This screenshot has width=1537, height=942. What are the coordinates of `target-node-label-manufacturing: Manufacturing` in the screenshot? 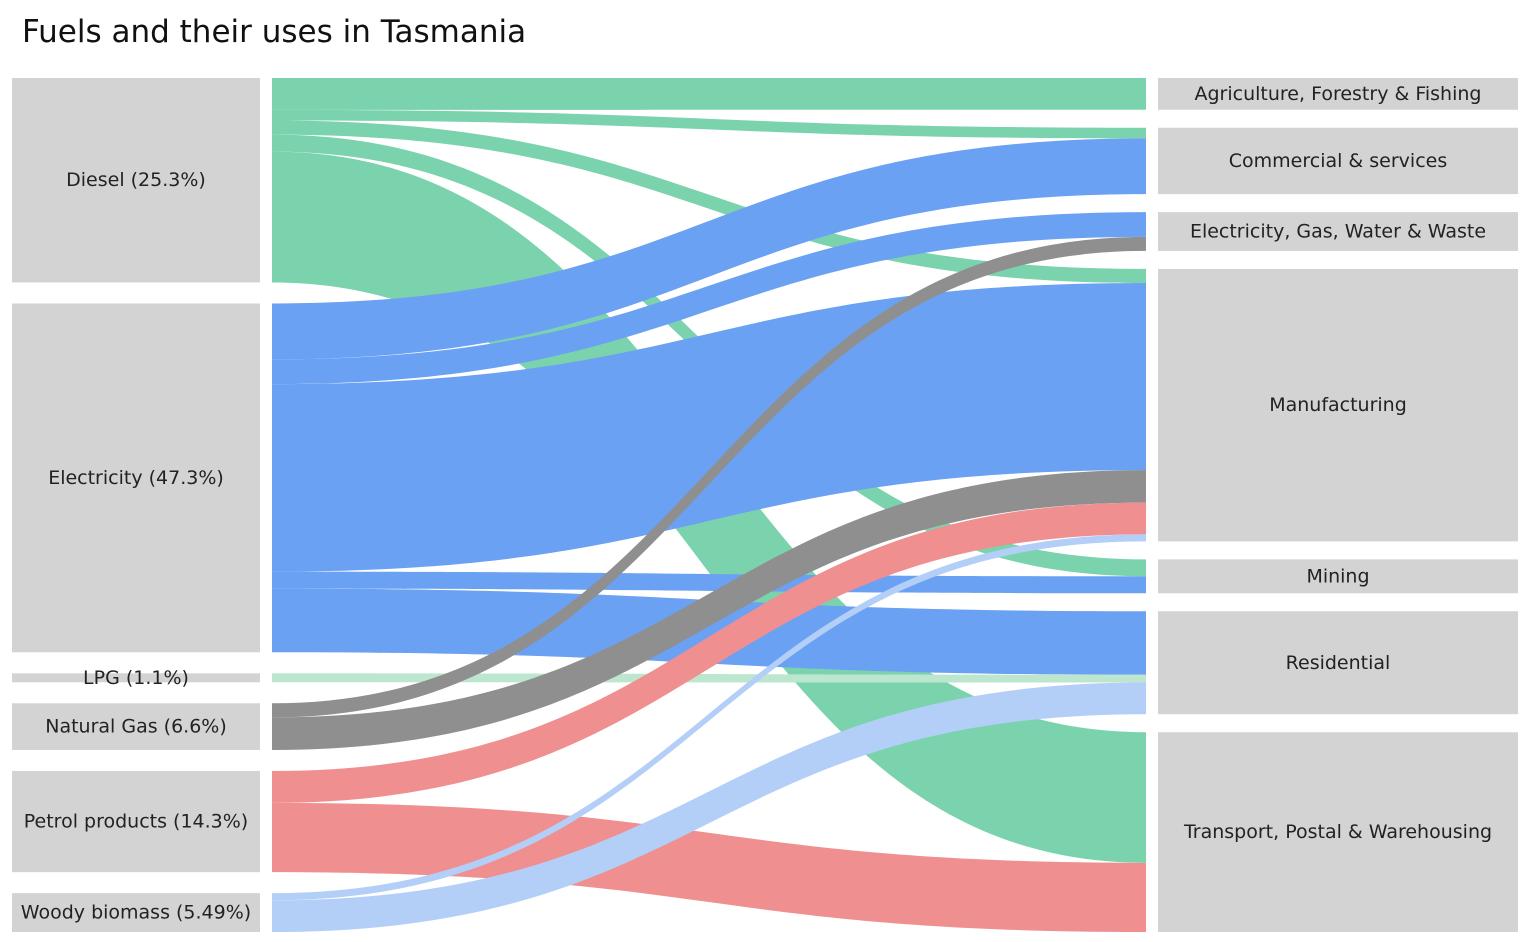 It's located at (1338, 405).